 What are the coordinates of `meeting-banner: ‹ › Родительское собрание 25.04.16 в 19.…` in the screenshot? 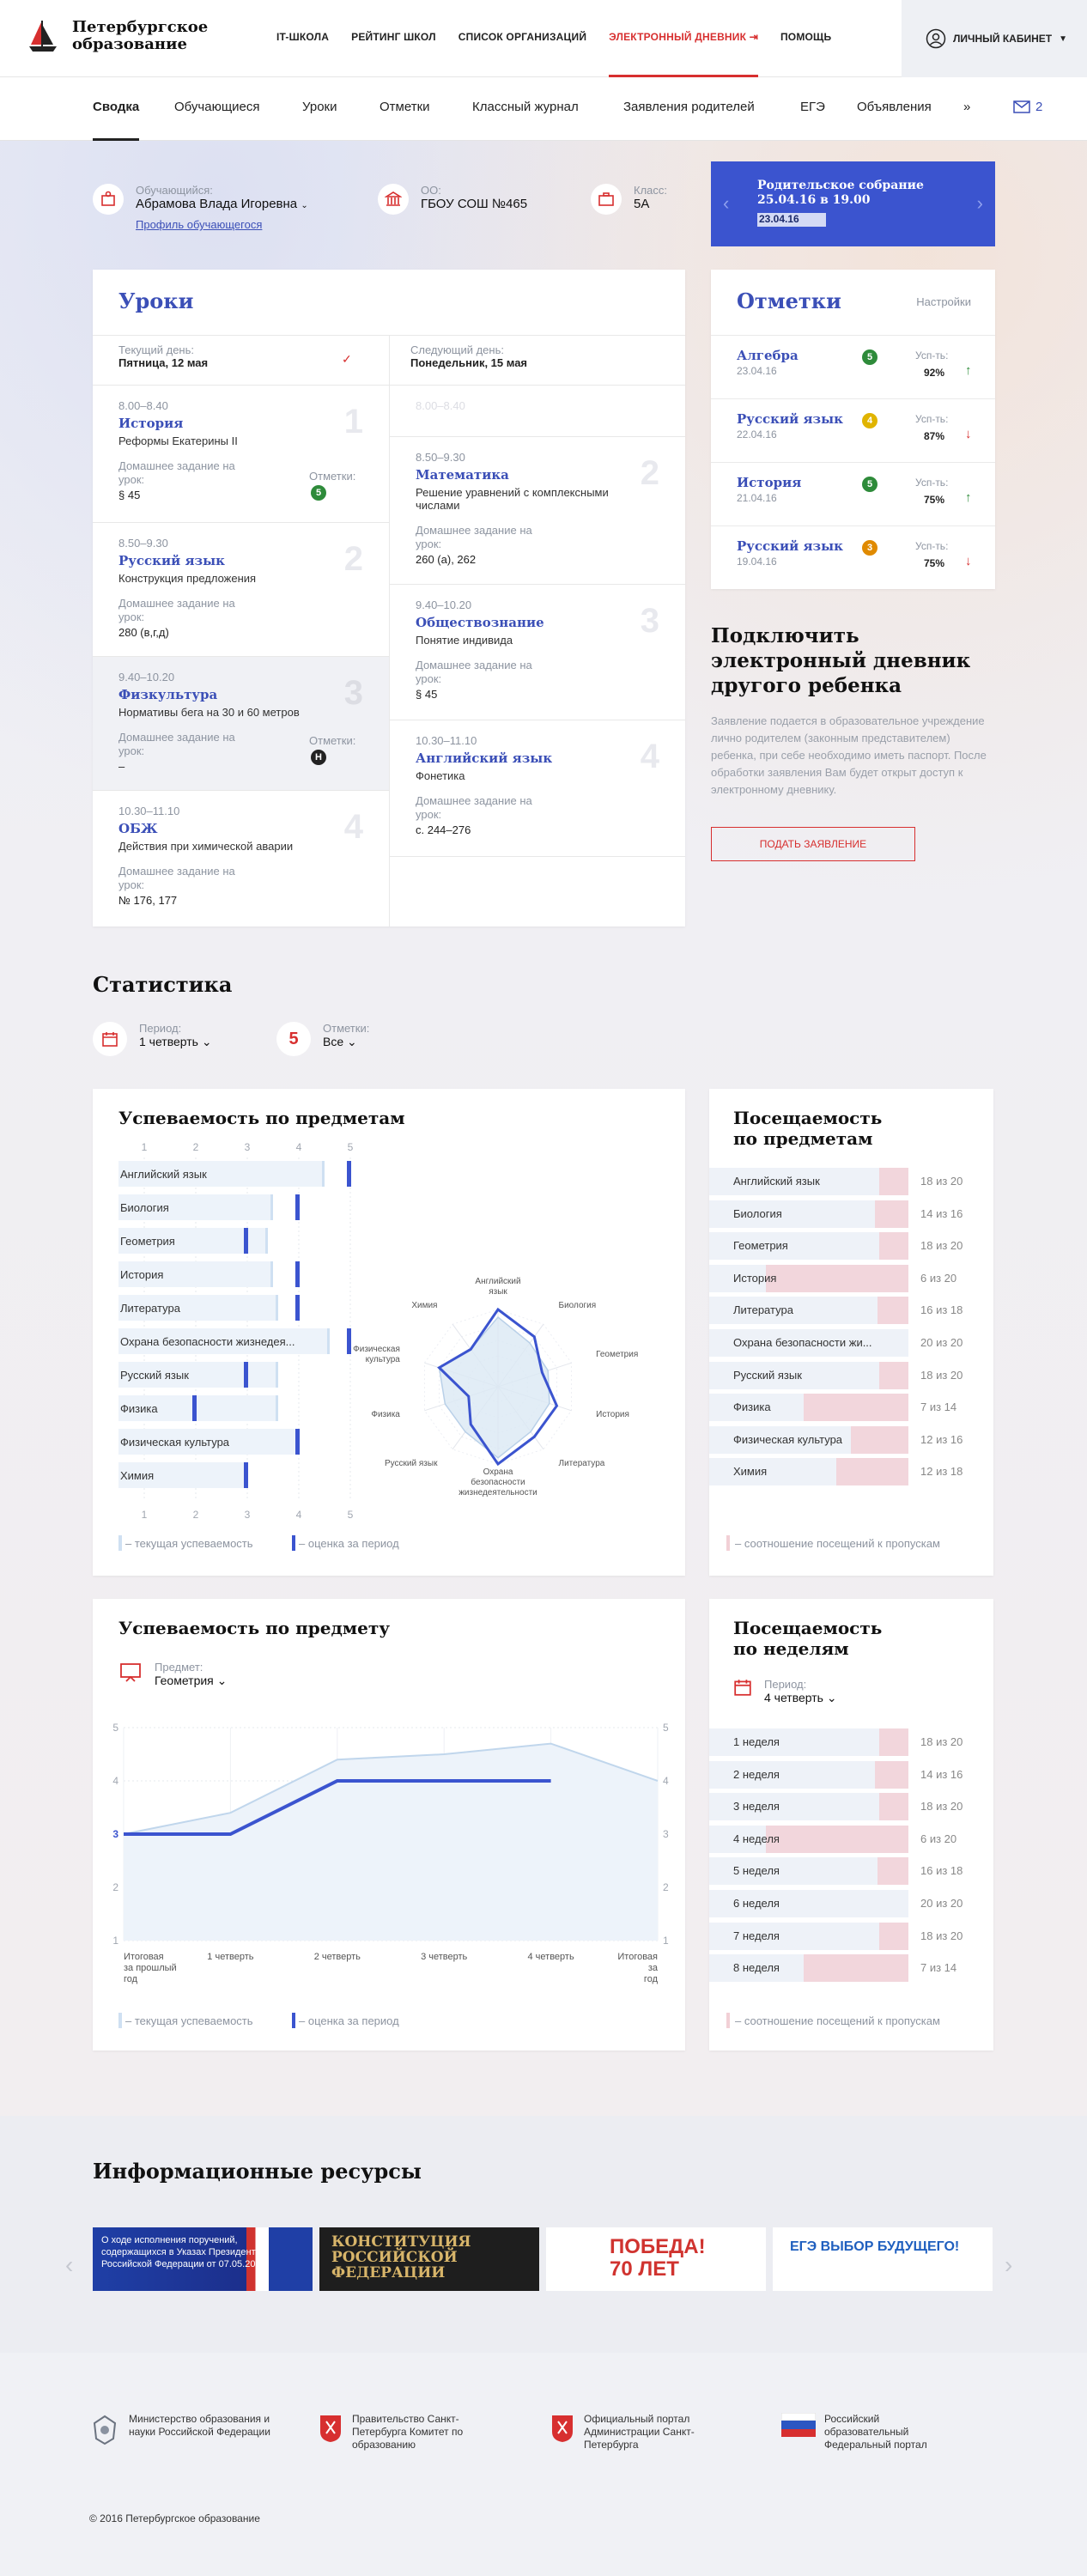 It's located at (853, 203).